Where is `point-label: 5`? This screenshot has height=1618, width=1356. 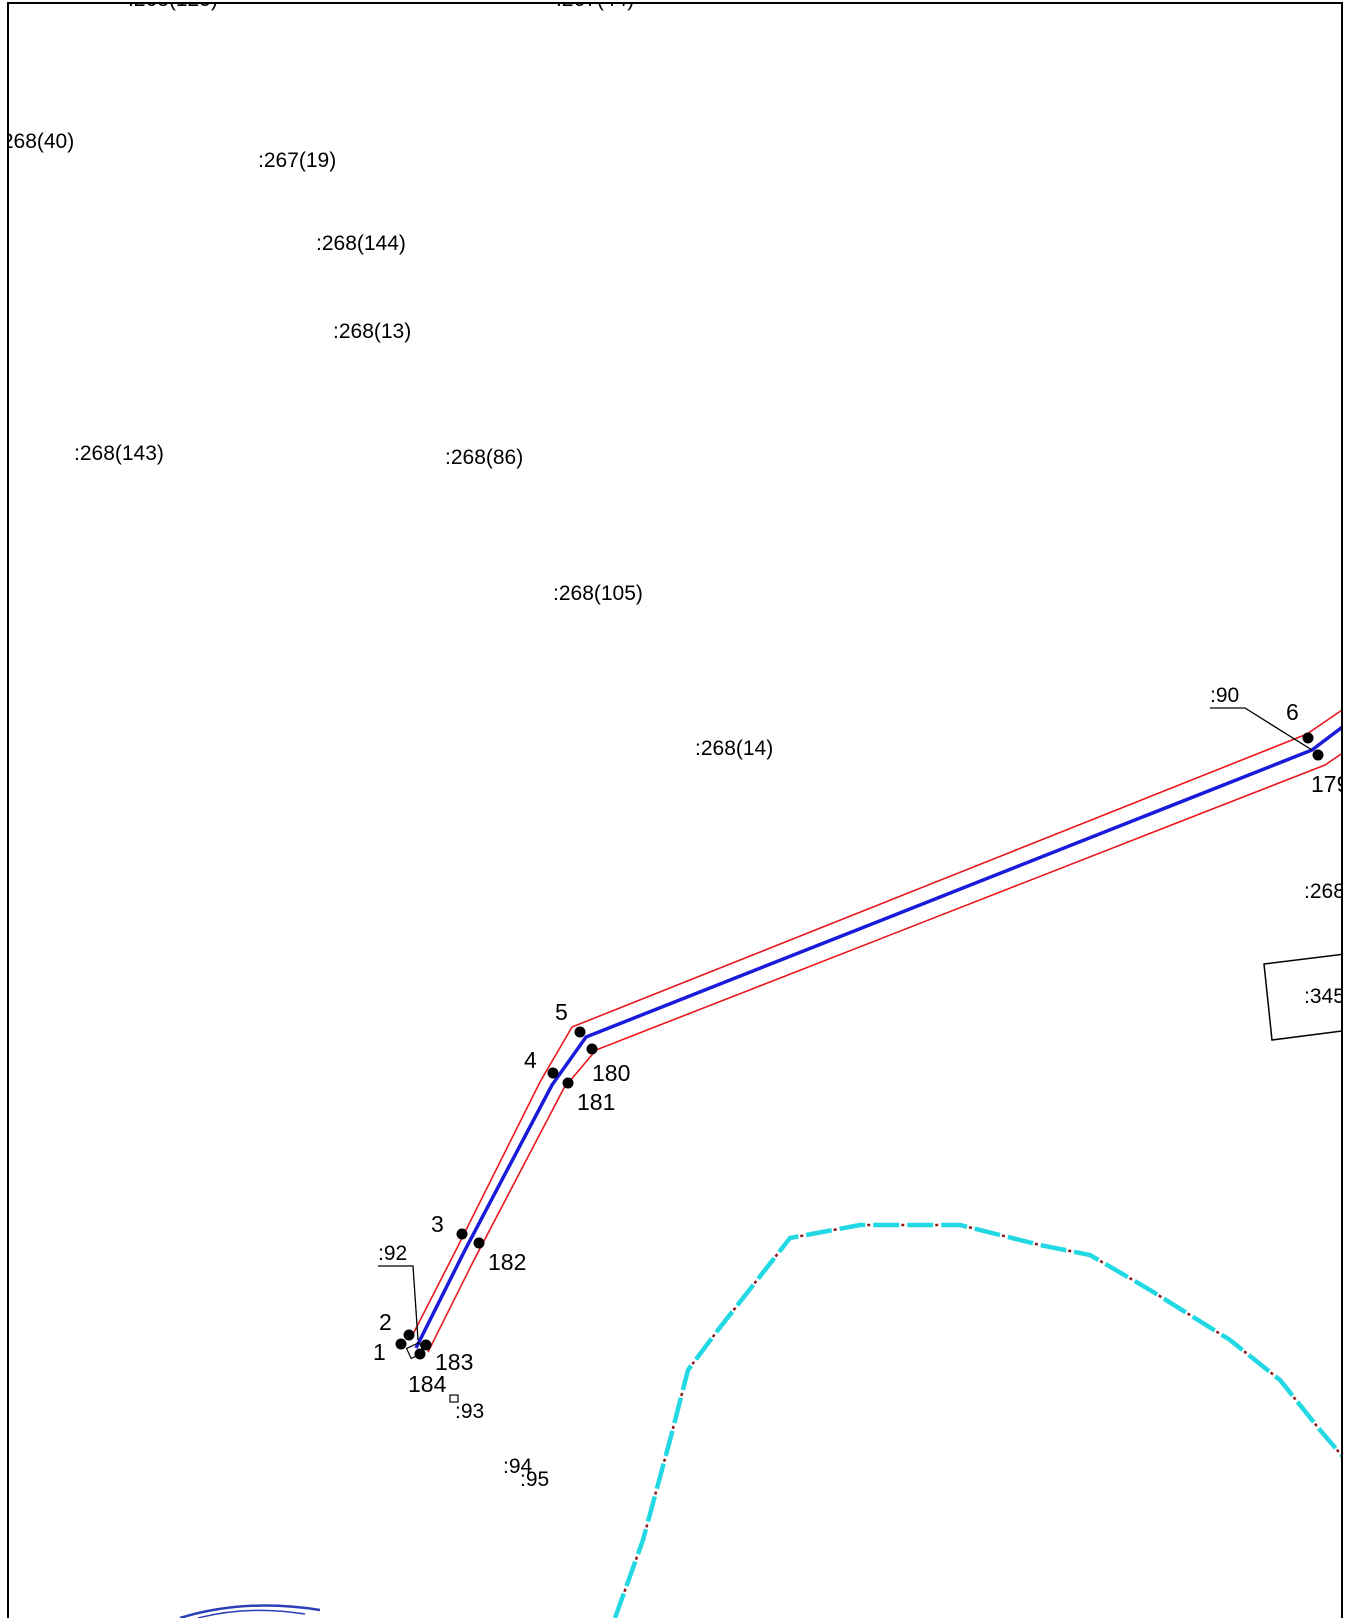 point-label: 5 is located at coordinates (561, 1012).